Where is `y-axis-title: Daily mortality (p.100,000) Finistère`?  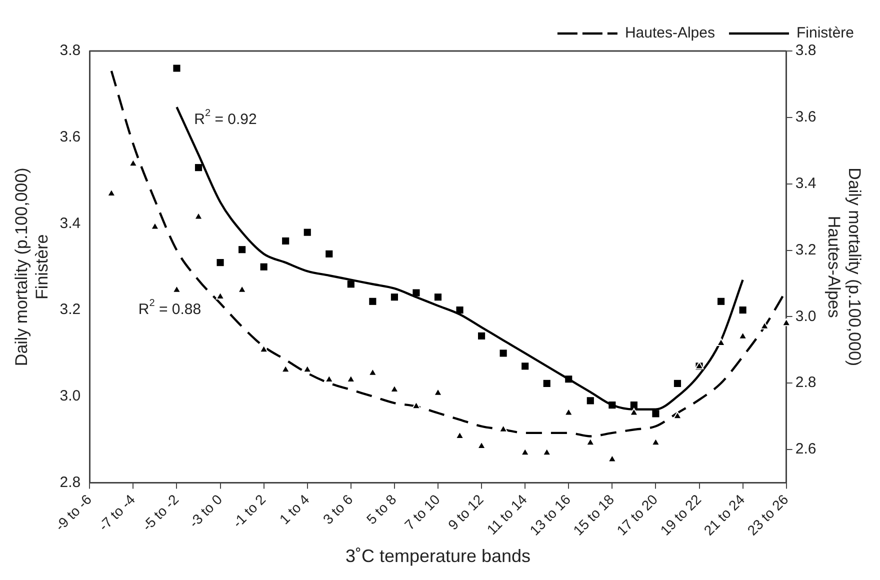 y-axis-title: Daily mortality (p.100,000) Finistère is located at coordinates (32, 267).